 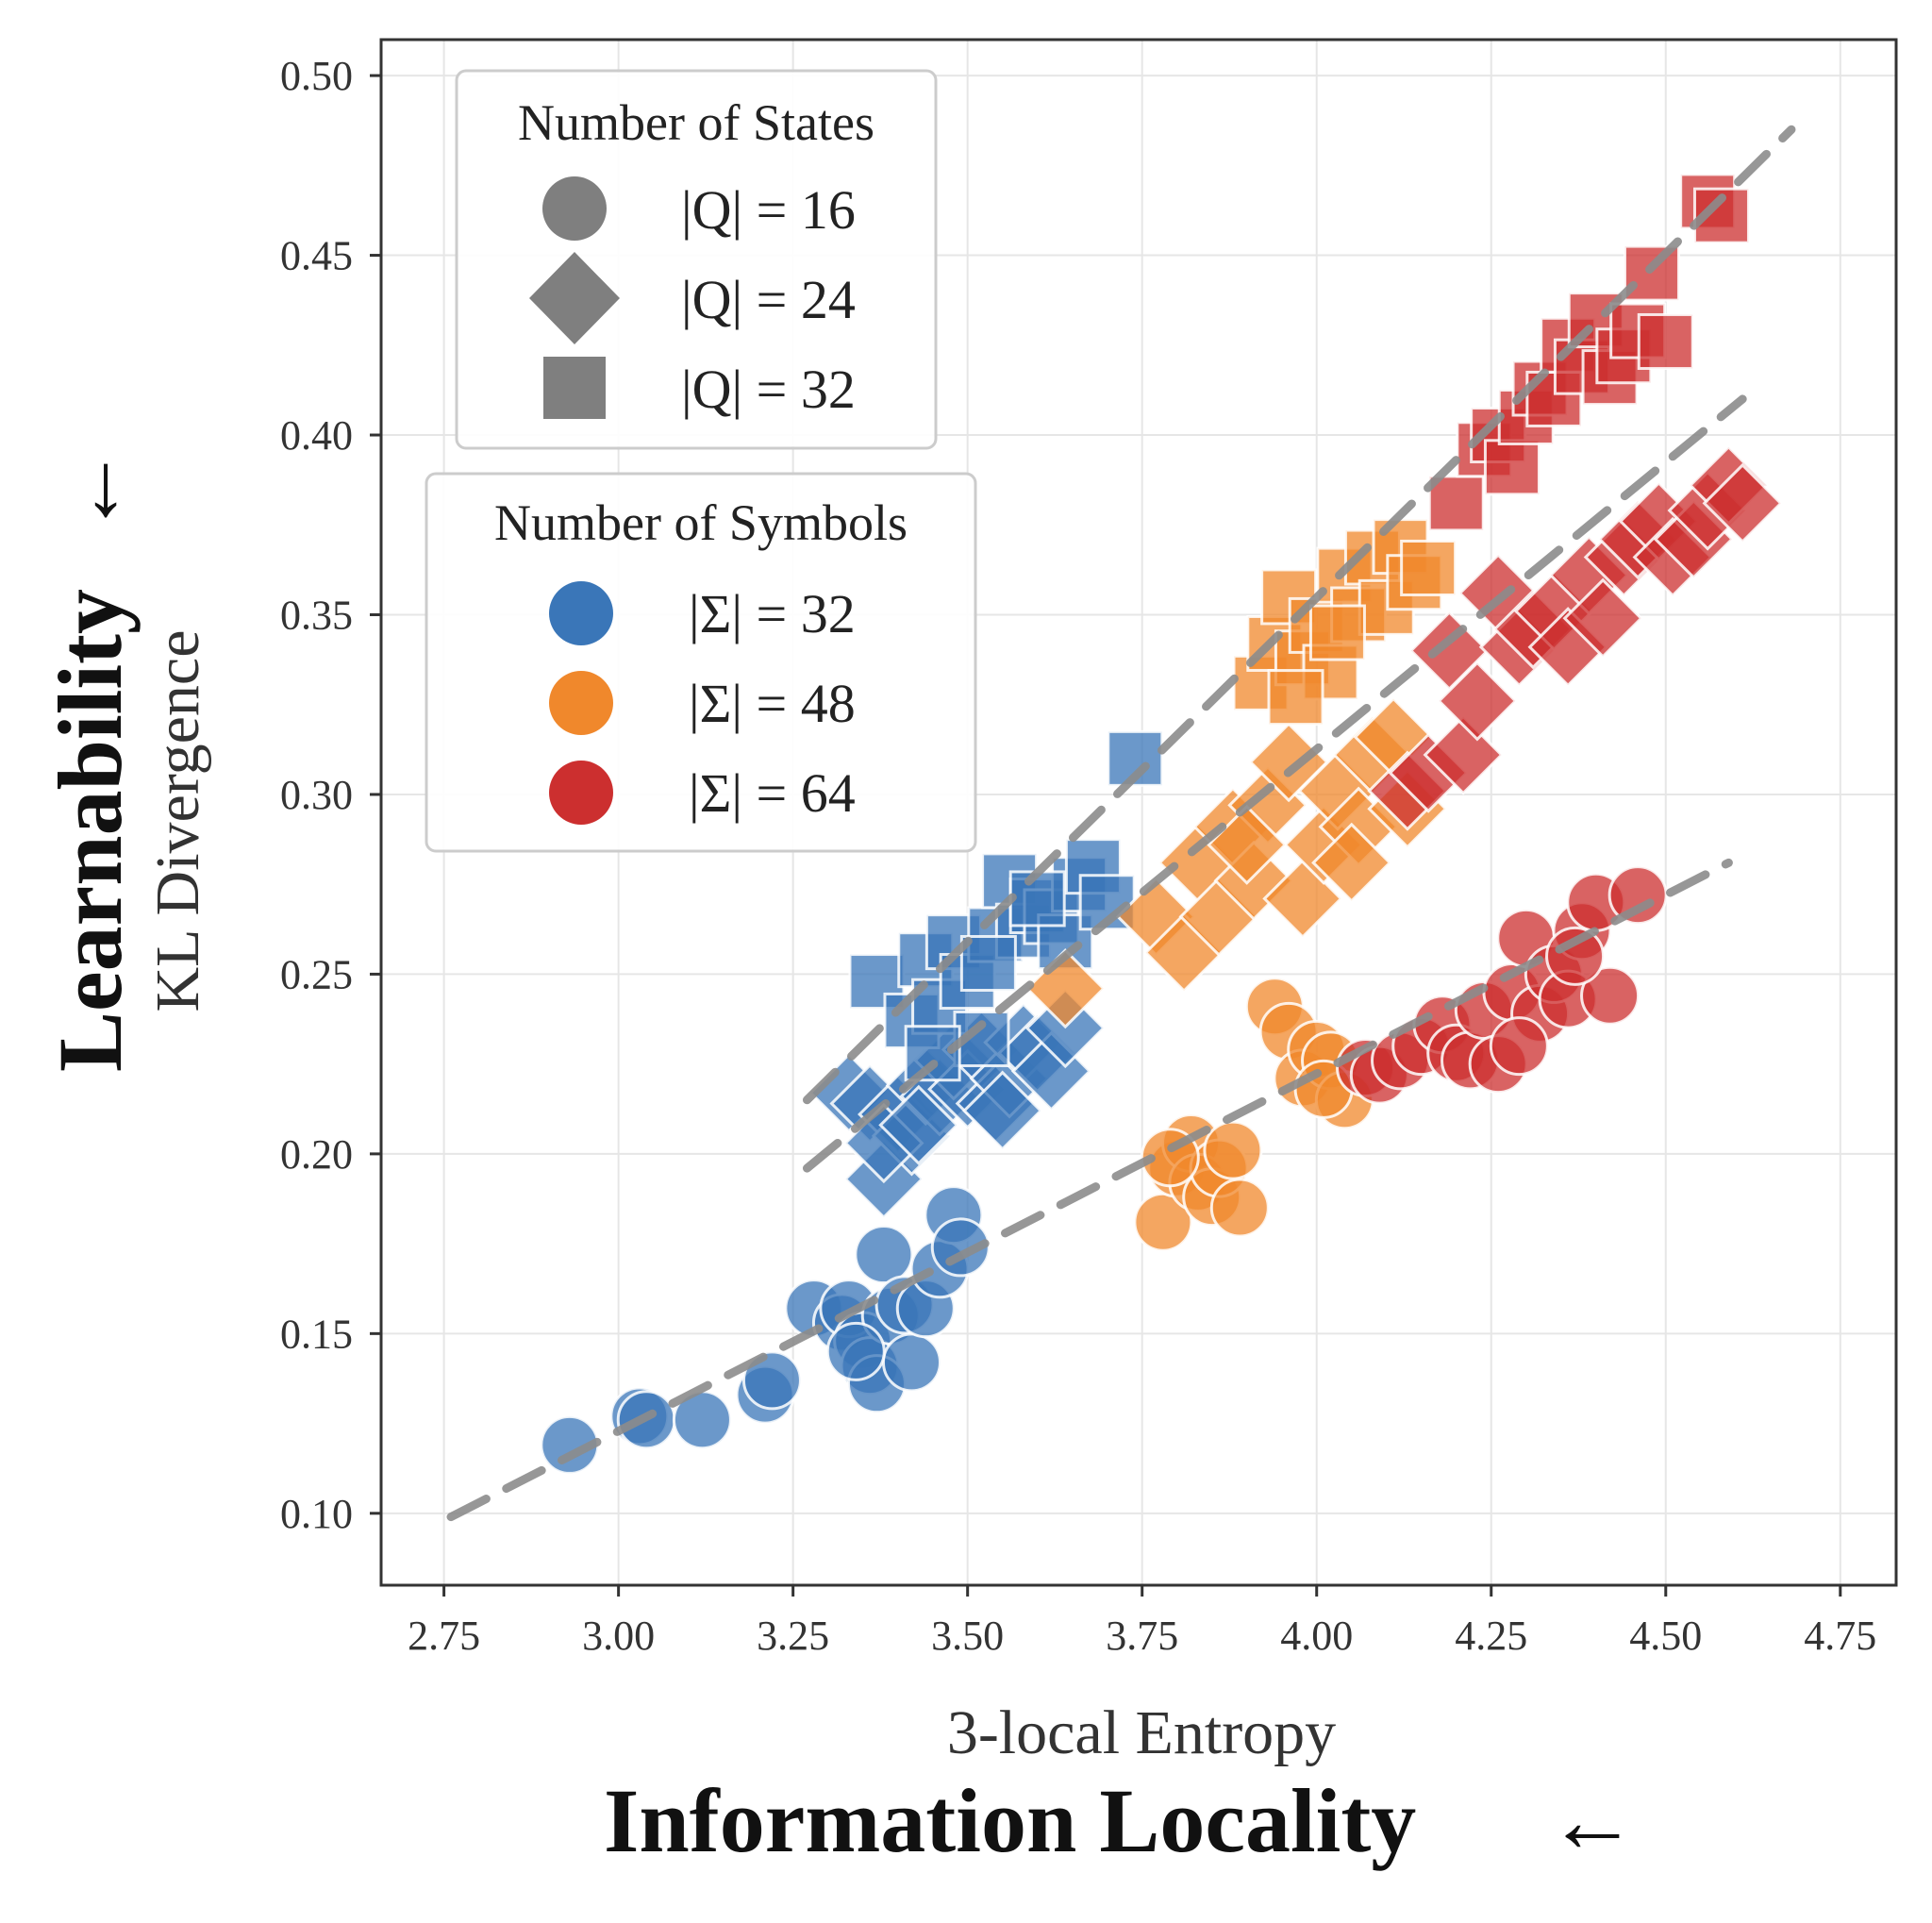 What do you see at coordinates (1142, 1636) in the screenshot?
I see `x-tick-label: 3.75` at bounding box center [1142, 1636].